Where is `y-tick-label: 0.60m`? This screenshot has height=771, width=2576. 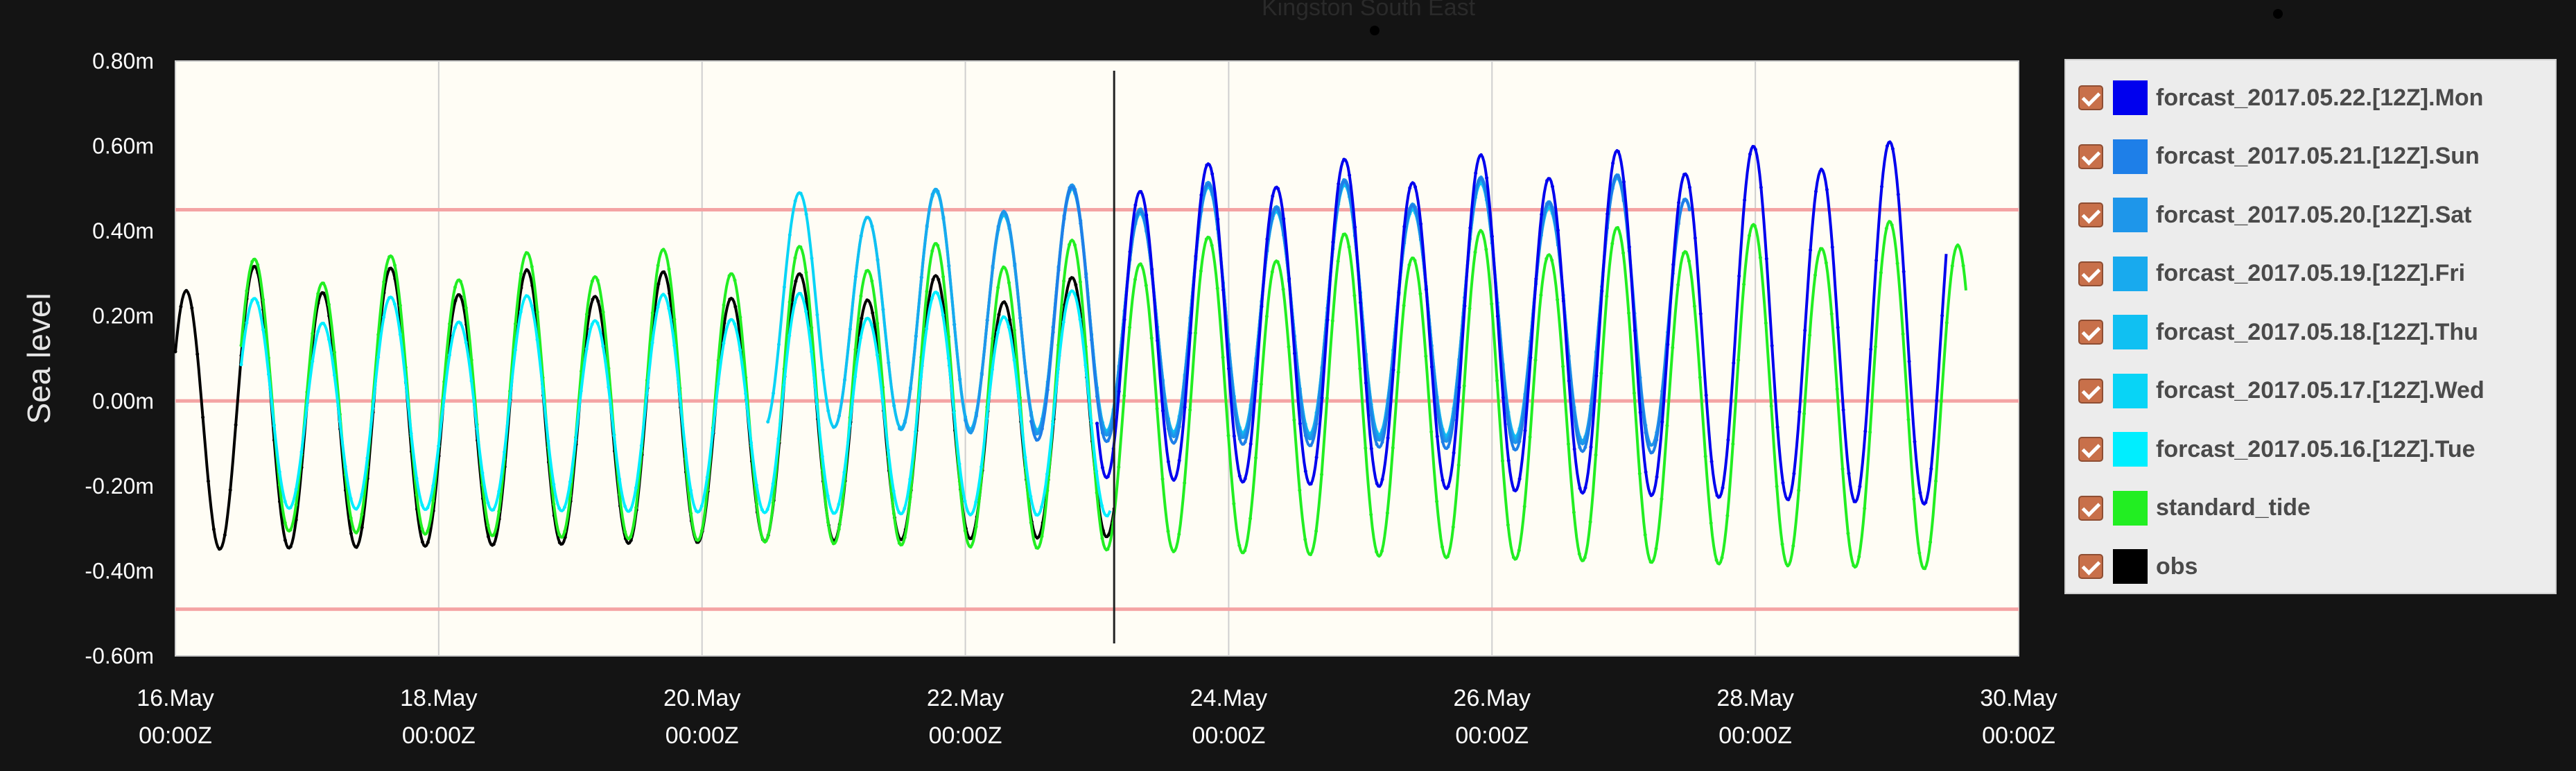
y-tick-label: 0.60m is located at coordinates (123, 146).